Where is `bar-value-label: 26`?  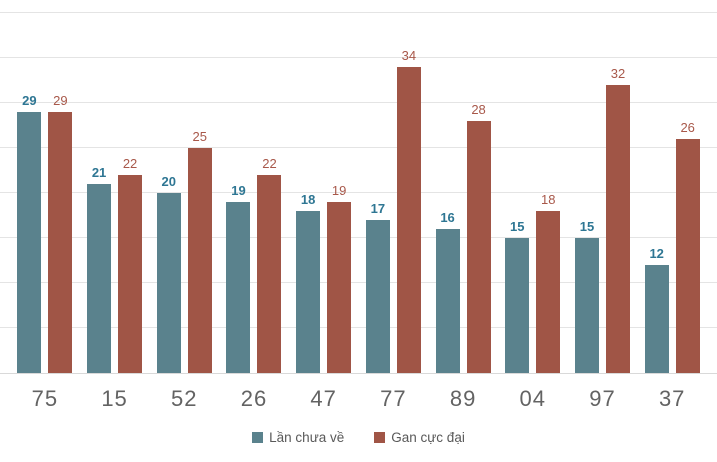
bar-value-label: 26 is located at coordinates (687, 127).